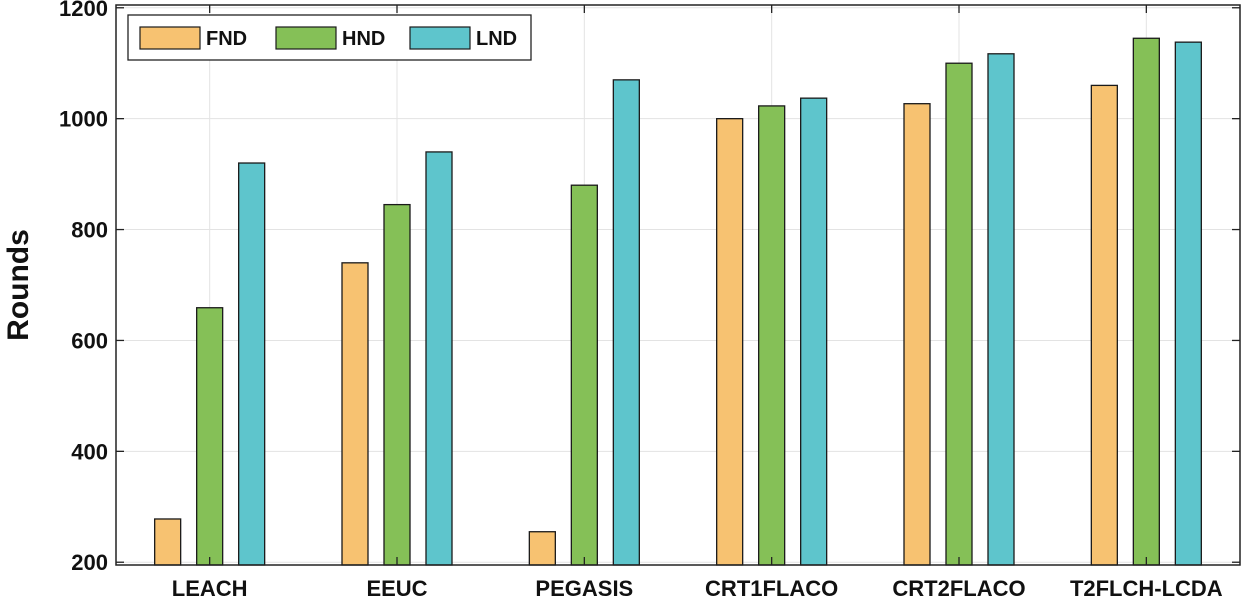 The image size is (1245, 609). Describe the element at coordinates (83, 10) in the screenshot. I see `y-tick-label-5: 1200` at that location.